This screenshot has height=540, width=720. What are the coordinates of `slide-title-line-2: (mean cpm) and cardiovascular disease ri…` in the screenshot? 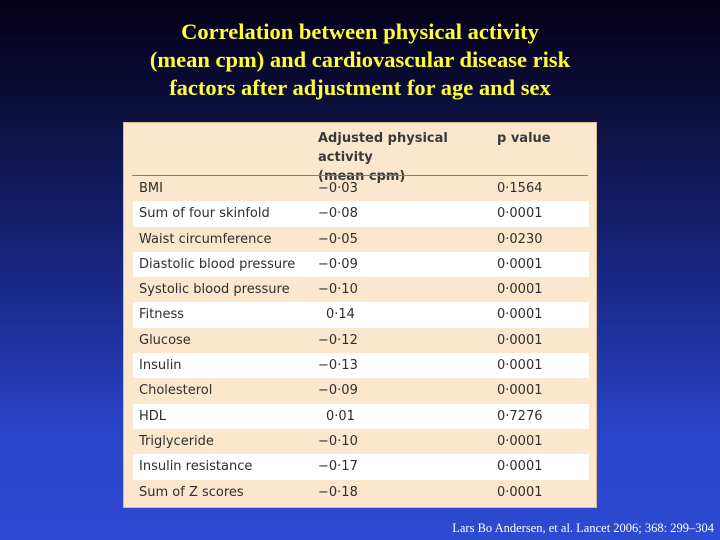 It's located at (360, 59).